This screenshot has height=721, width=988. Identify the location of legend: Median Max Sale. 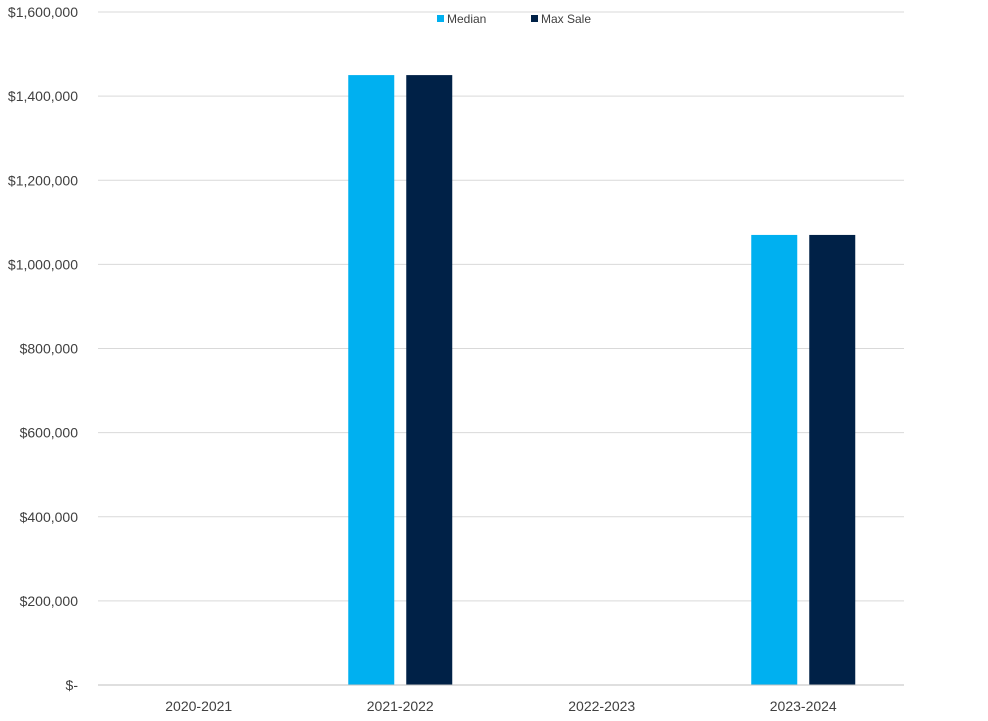
(514, 19).